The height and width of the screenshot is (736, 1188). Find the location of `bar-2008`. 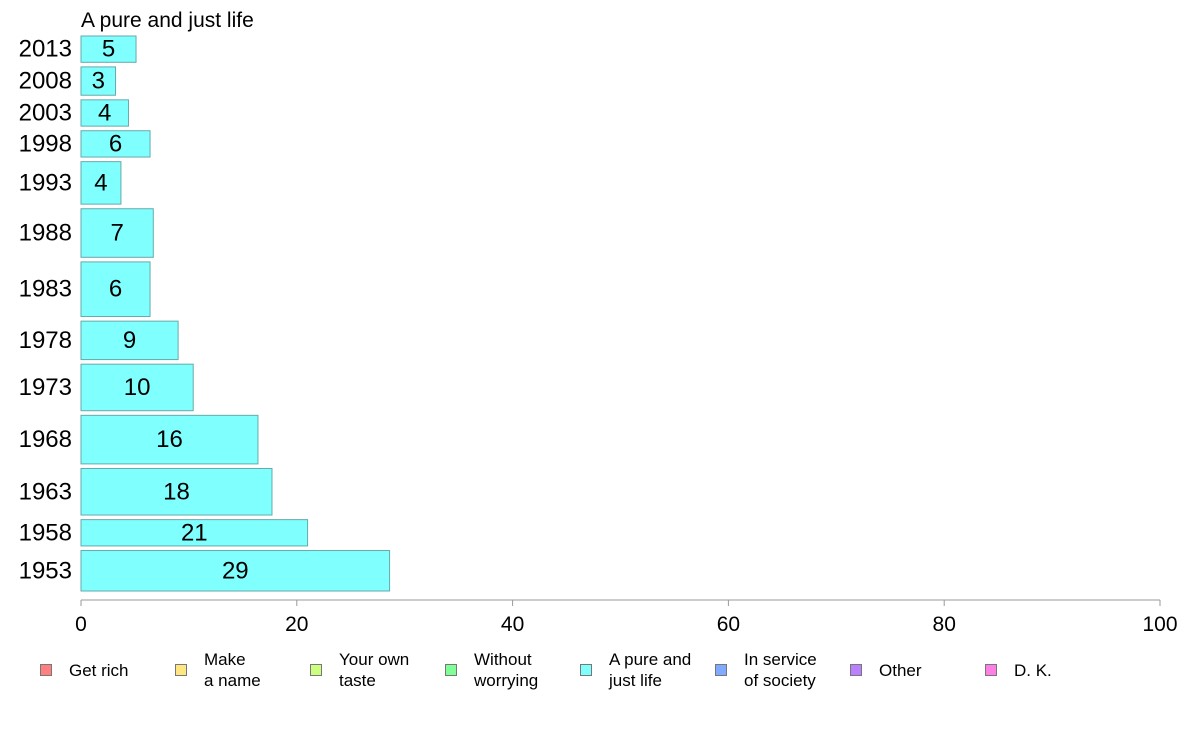

bar-2008 is located at coordinates (98, 81).